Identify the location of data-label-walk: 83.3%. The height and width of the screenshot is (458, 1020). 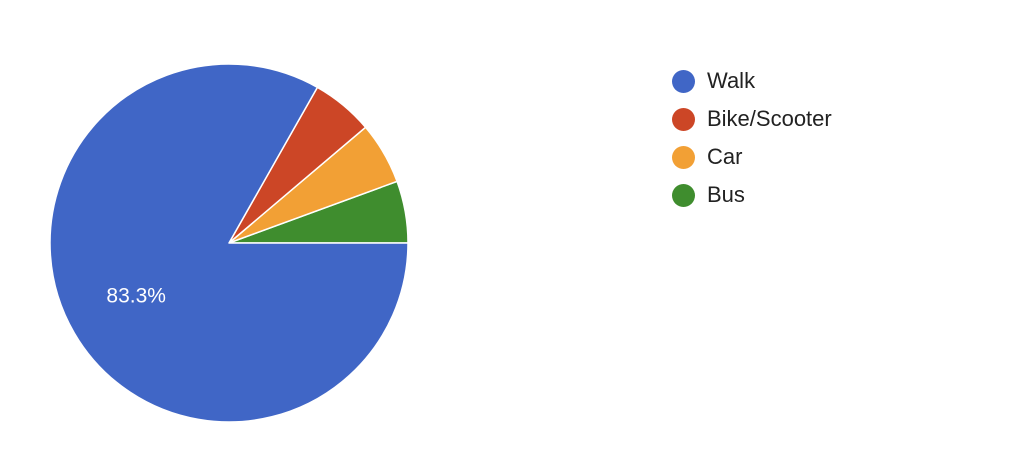
(136, 296).